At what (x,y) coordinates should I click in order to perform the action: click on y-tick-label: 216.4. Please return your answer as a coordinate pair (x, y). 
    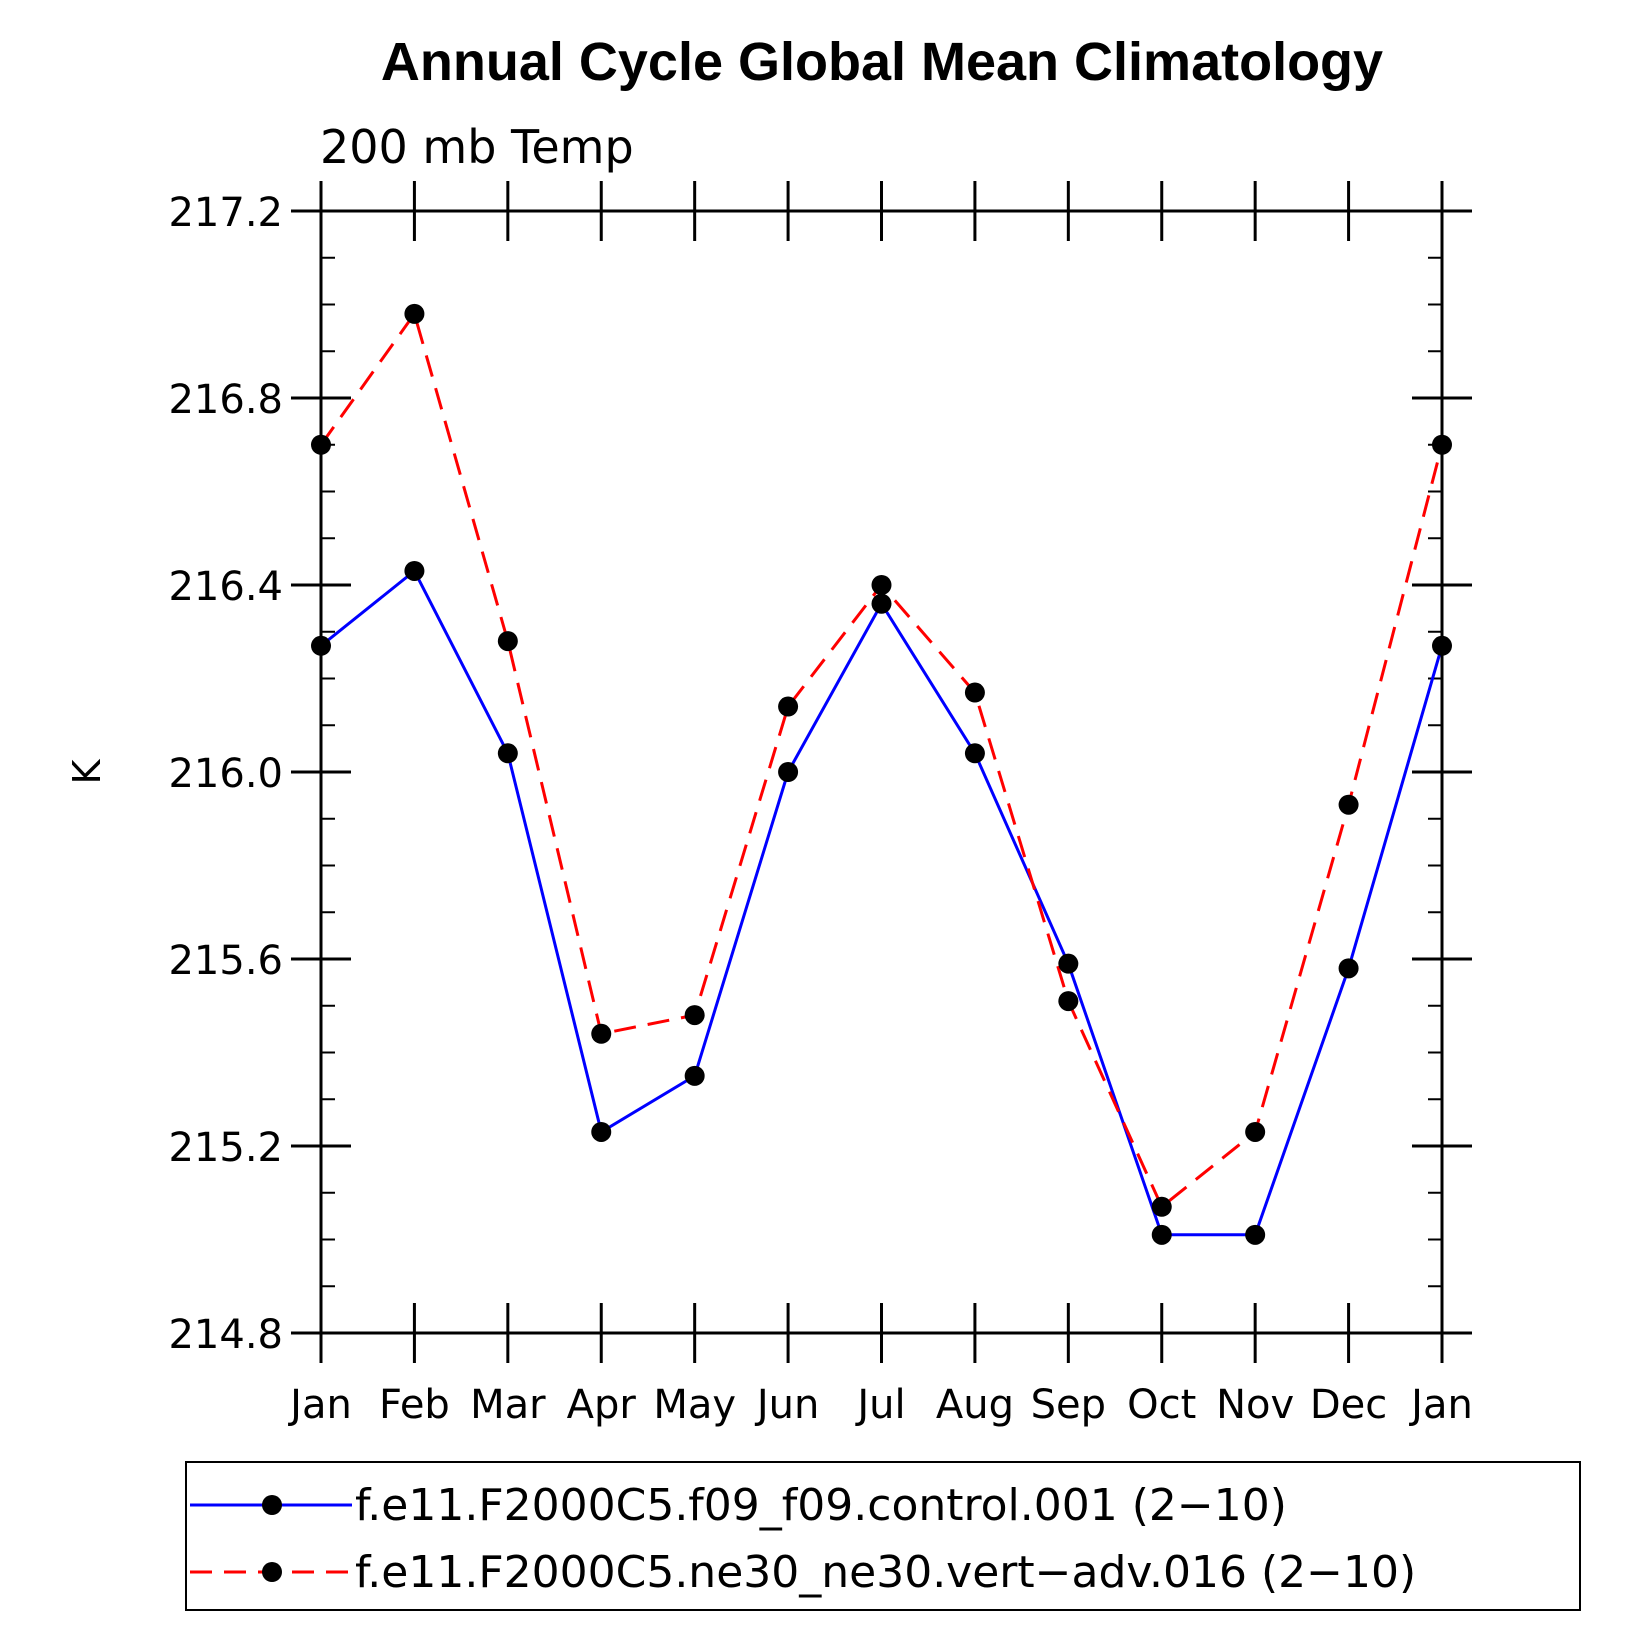
    Looking at the image, I should click on (225, 587).